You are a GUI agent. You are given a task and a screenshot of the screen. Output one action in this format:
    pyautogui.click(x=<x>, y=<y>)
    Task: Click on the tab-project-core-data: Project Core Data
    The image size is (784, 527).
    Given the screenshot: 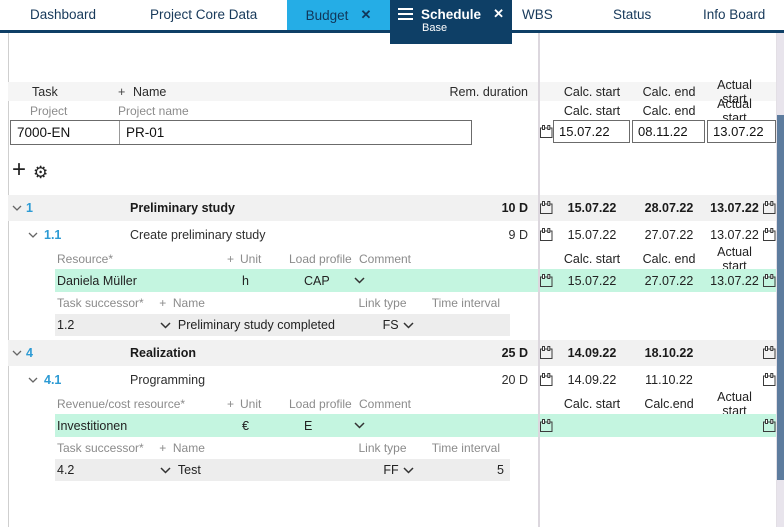 What is the action you would take?
    pyautogui.click(x=204, y=14)
    